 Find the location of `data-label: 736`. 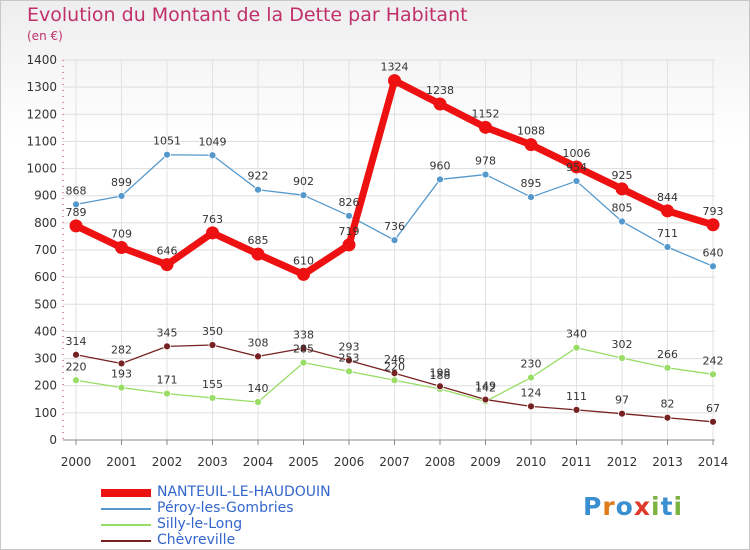

data-label: 736 is located at coordinates (394, 226).